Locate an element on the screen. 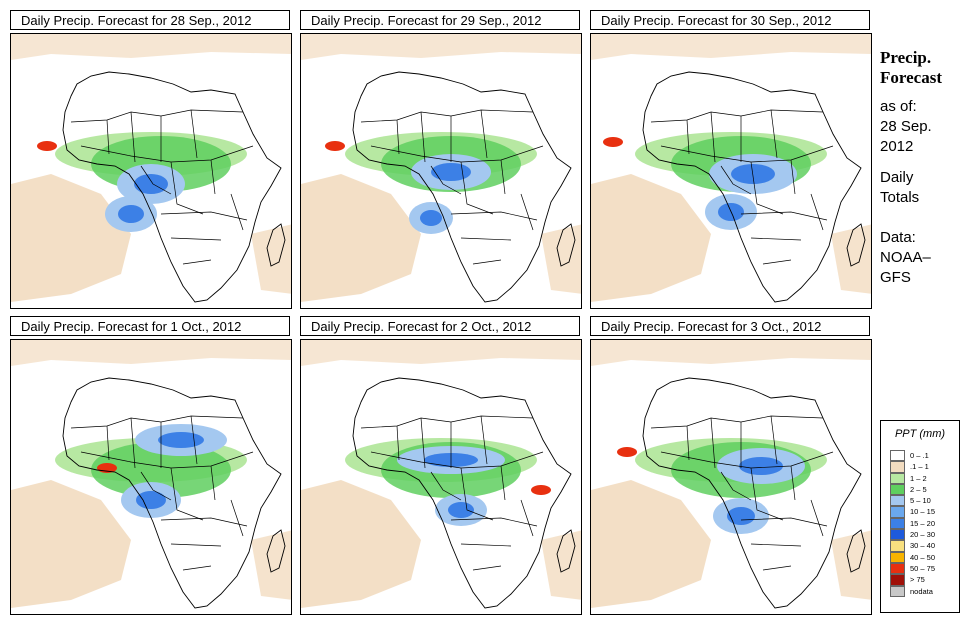 Image resolution: width=965 pixels, height=628 pixels. as-of-line3: 2012 is located at coordinates (897, 146).